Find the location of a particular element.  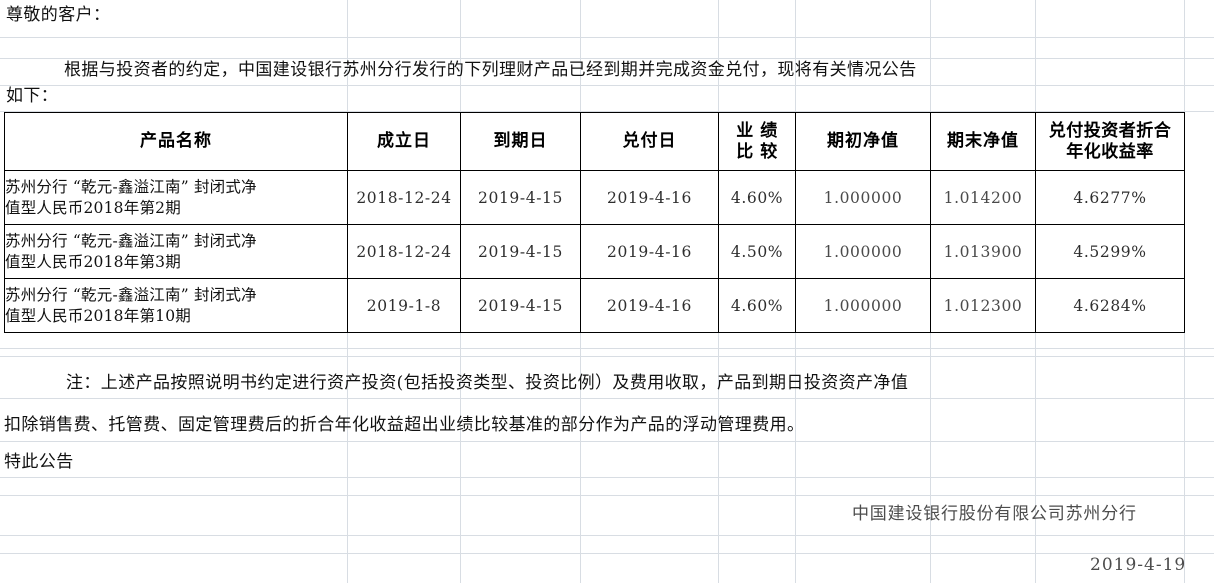

cell-benchmark: 4.50% is located at coordinates (757, 251).